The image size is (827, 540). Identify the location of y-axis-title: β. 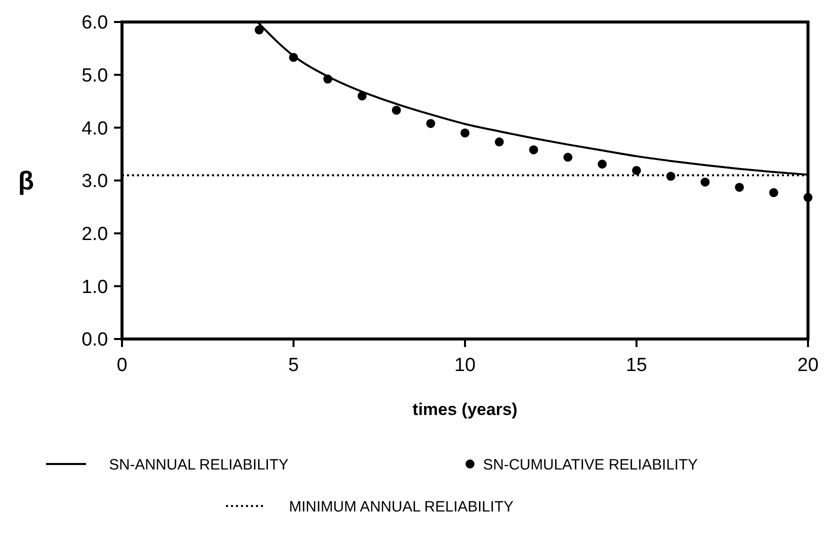
(26, 181).